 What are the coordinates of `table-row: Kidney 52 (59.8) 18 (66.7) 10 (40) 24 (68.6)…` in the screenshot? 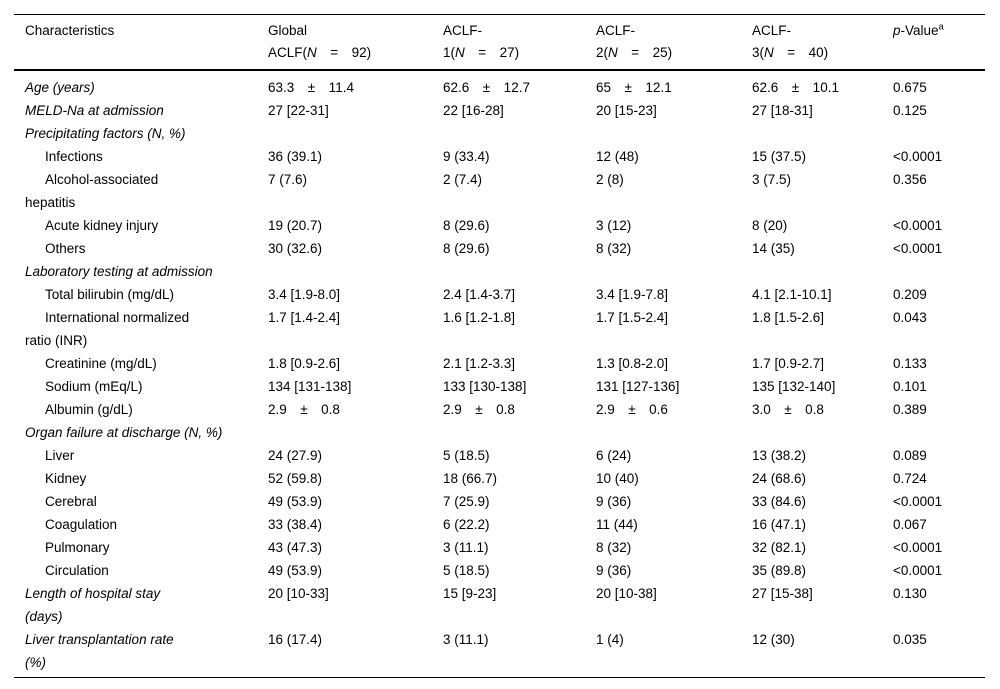 It's located at (499, 478).